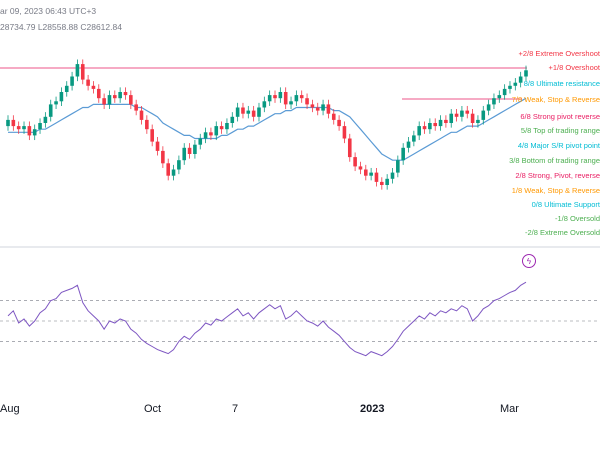 Image resolution: width=600 pixels, height=450 pixels. What do you see at coordinates (562, 232) in the screenshot?
I see `level-label: -2/8 Extreme Oversold` at bounding box center [562, 232].